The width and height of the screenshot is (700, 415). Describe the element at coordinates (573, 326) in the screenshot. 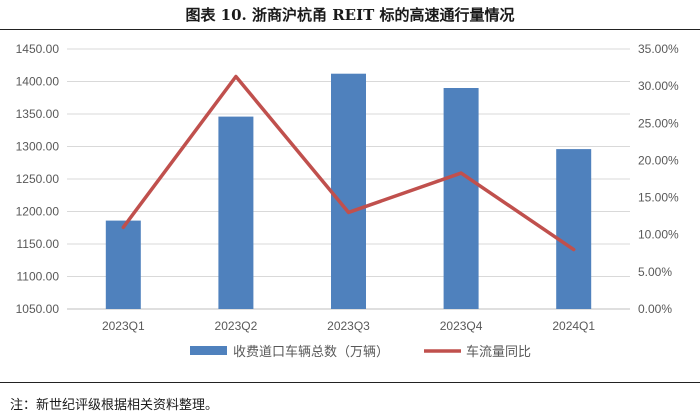

I see `x-tick-label: 2024Q1` at that location.